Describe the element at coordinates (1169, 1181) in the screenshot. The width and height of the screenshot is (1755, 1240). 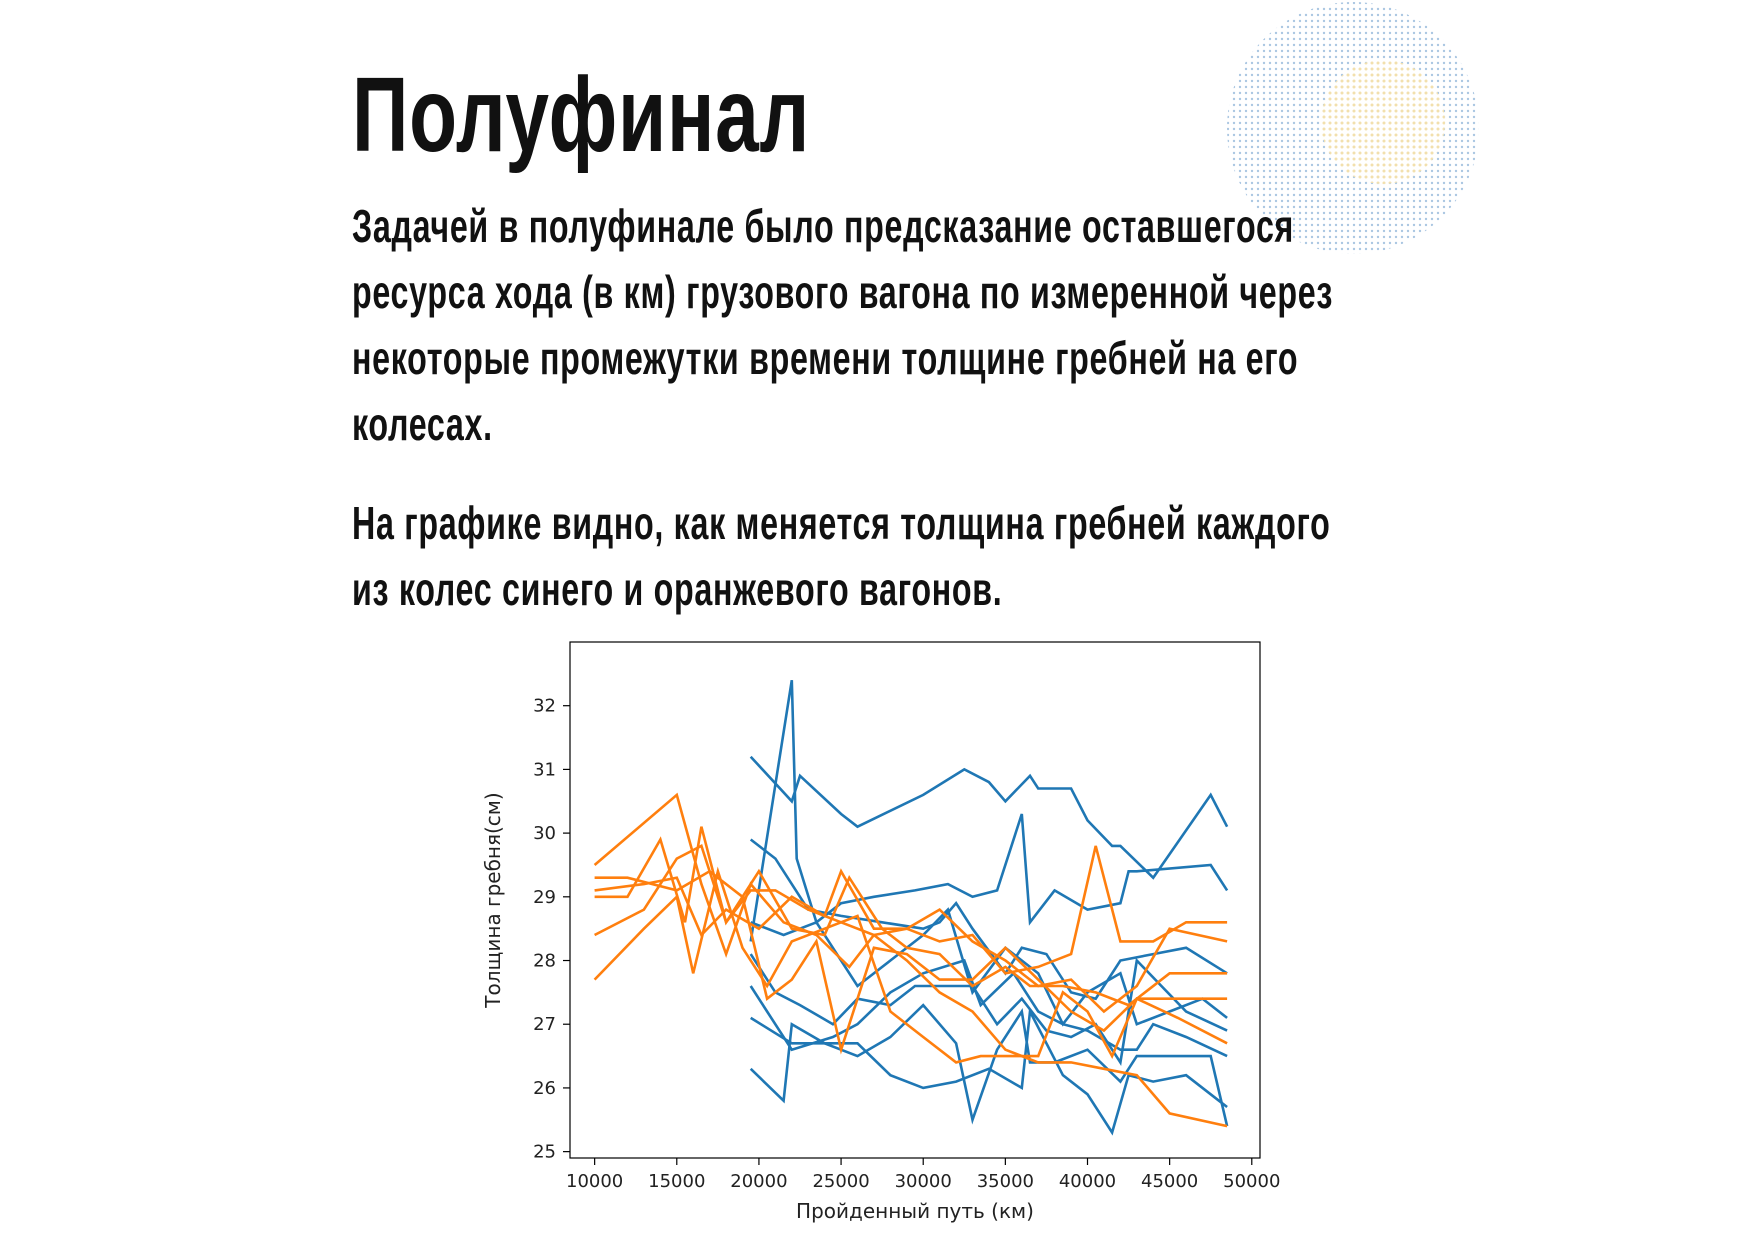
I see `x-tick-label: 45000` at that location.